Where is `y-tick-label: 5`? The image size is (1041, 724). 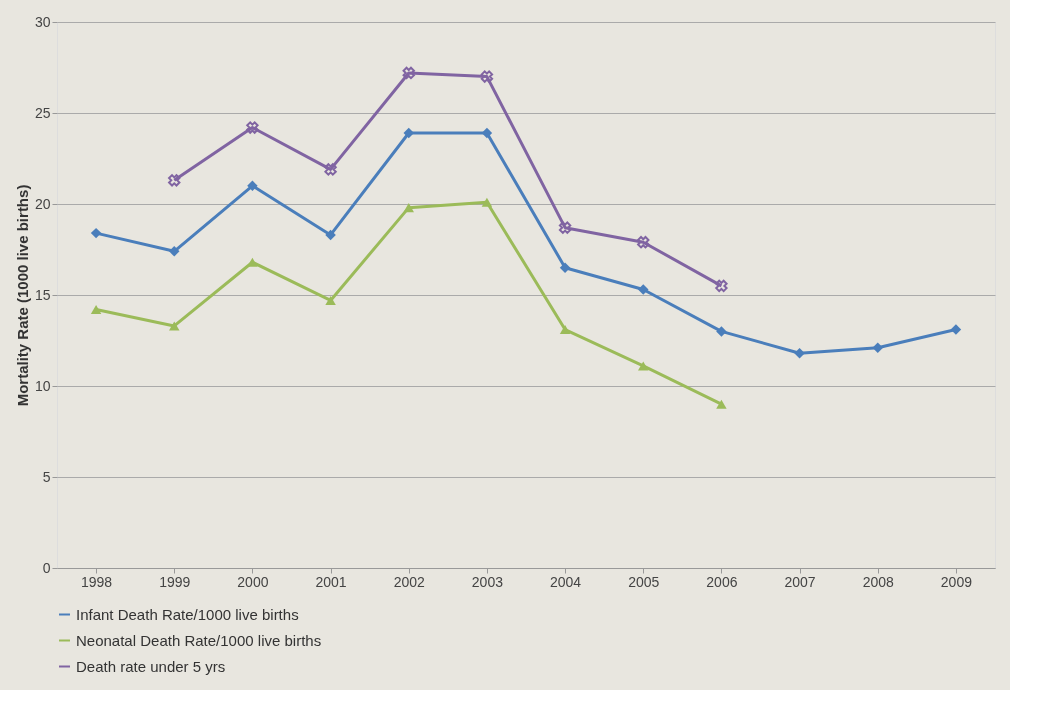
y-tick-label: 5 is located at coordinates (46, 476).